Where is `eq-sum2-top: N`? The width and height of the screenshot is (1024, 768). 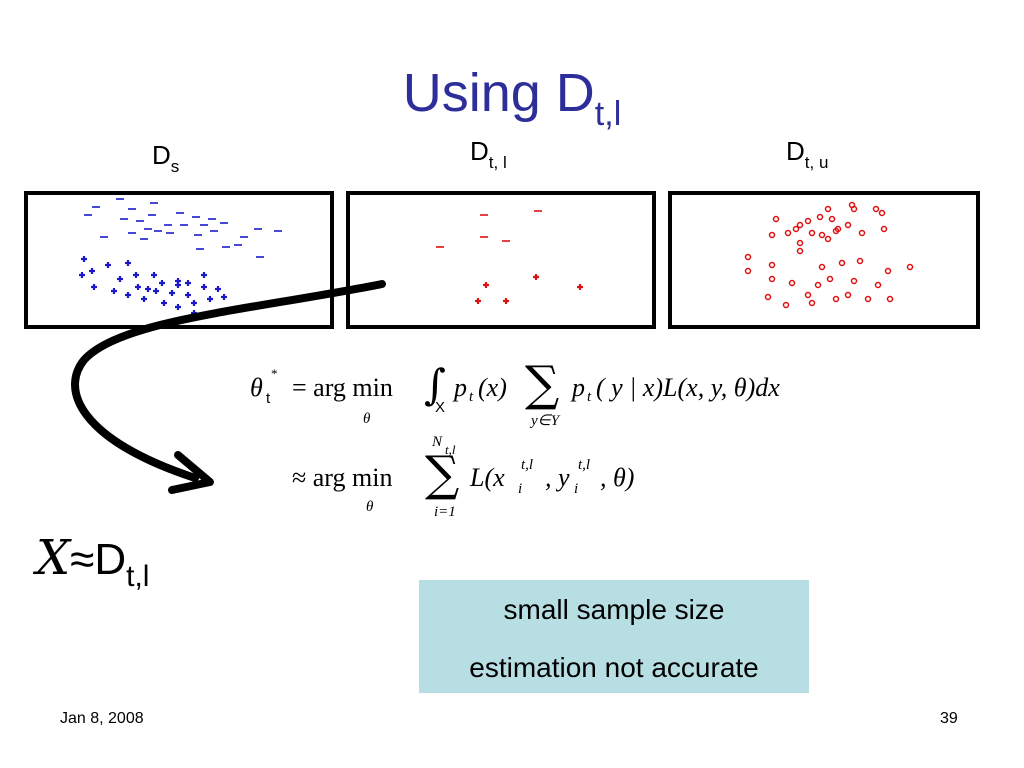
eq-sum2-top: N is located at coordinates (437, 442).